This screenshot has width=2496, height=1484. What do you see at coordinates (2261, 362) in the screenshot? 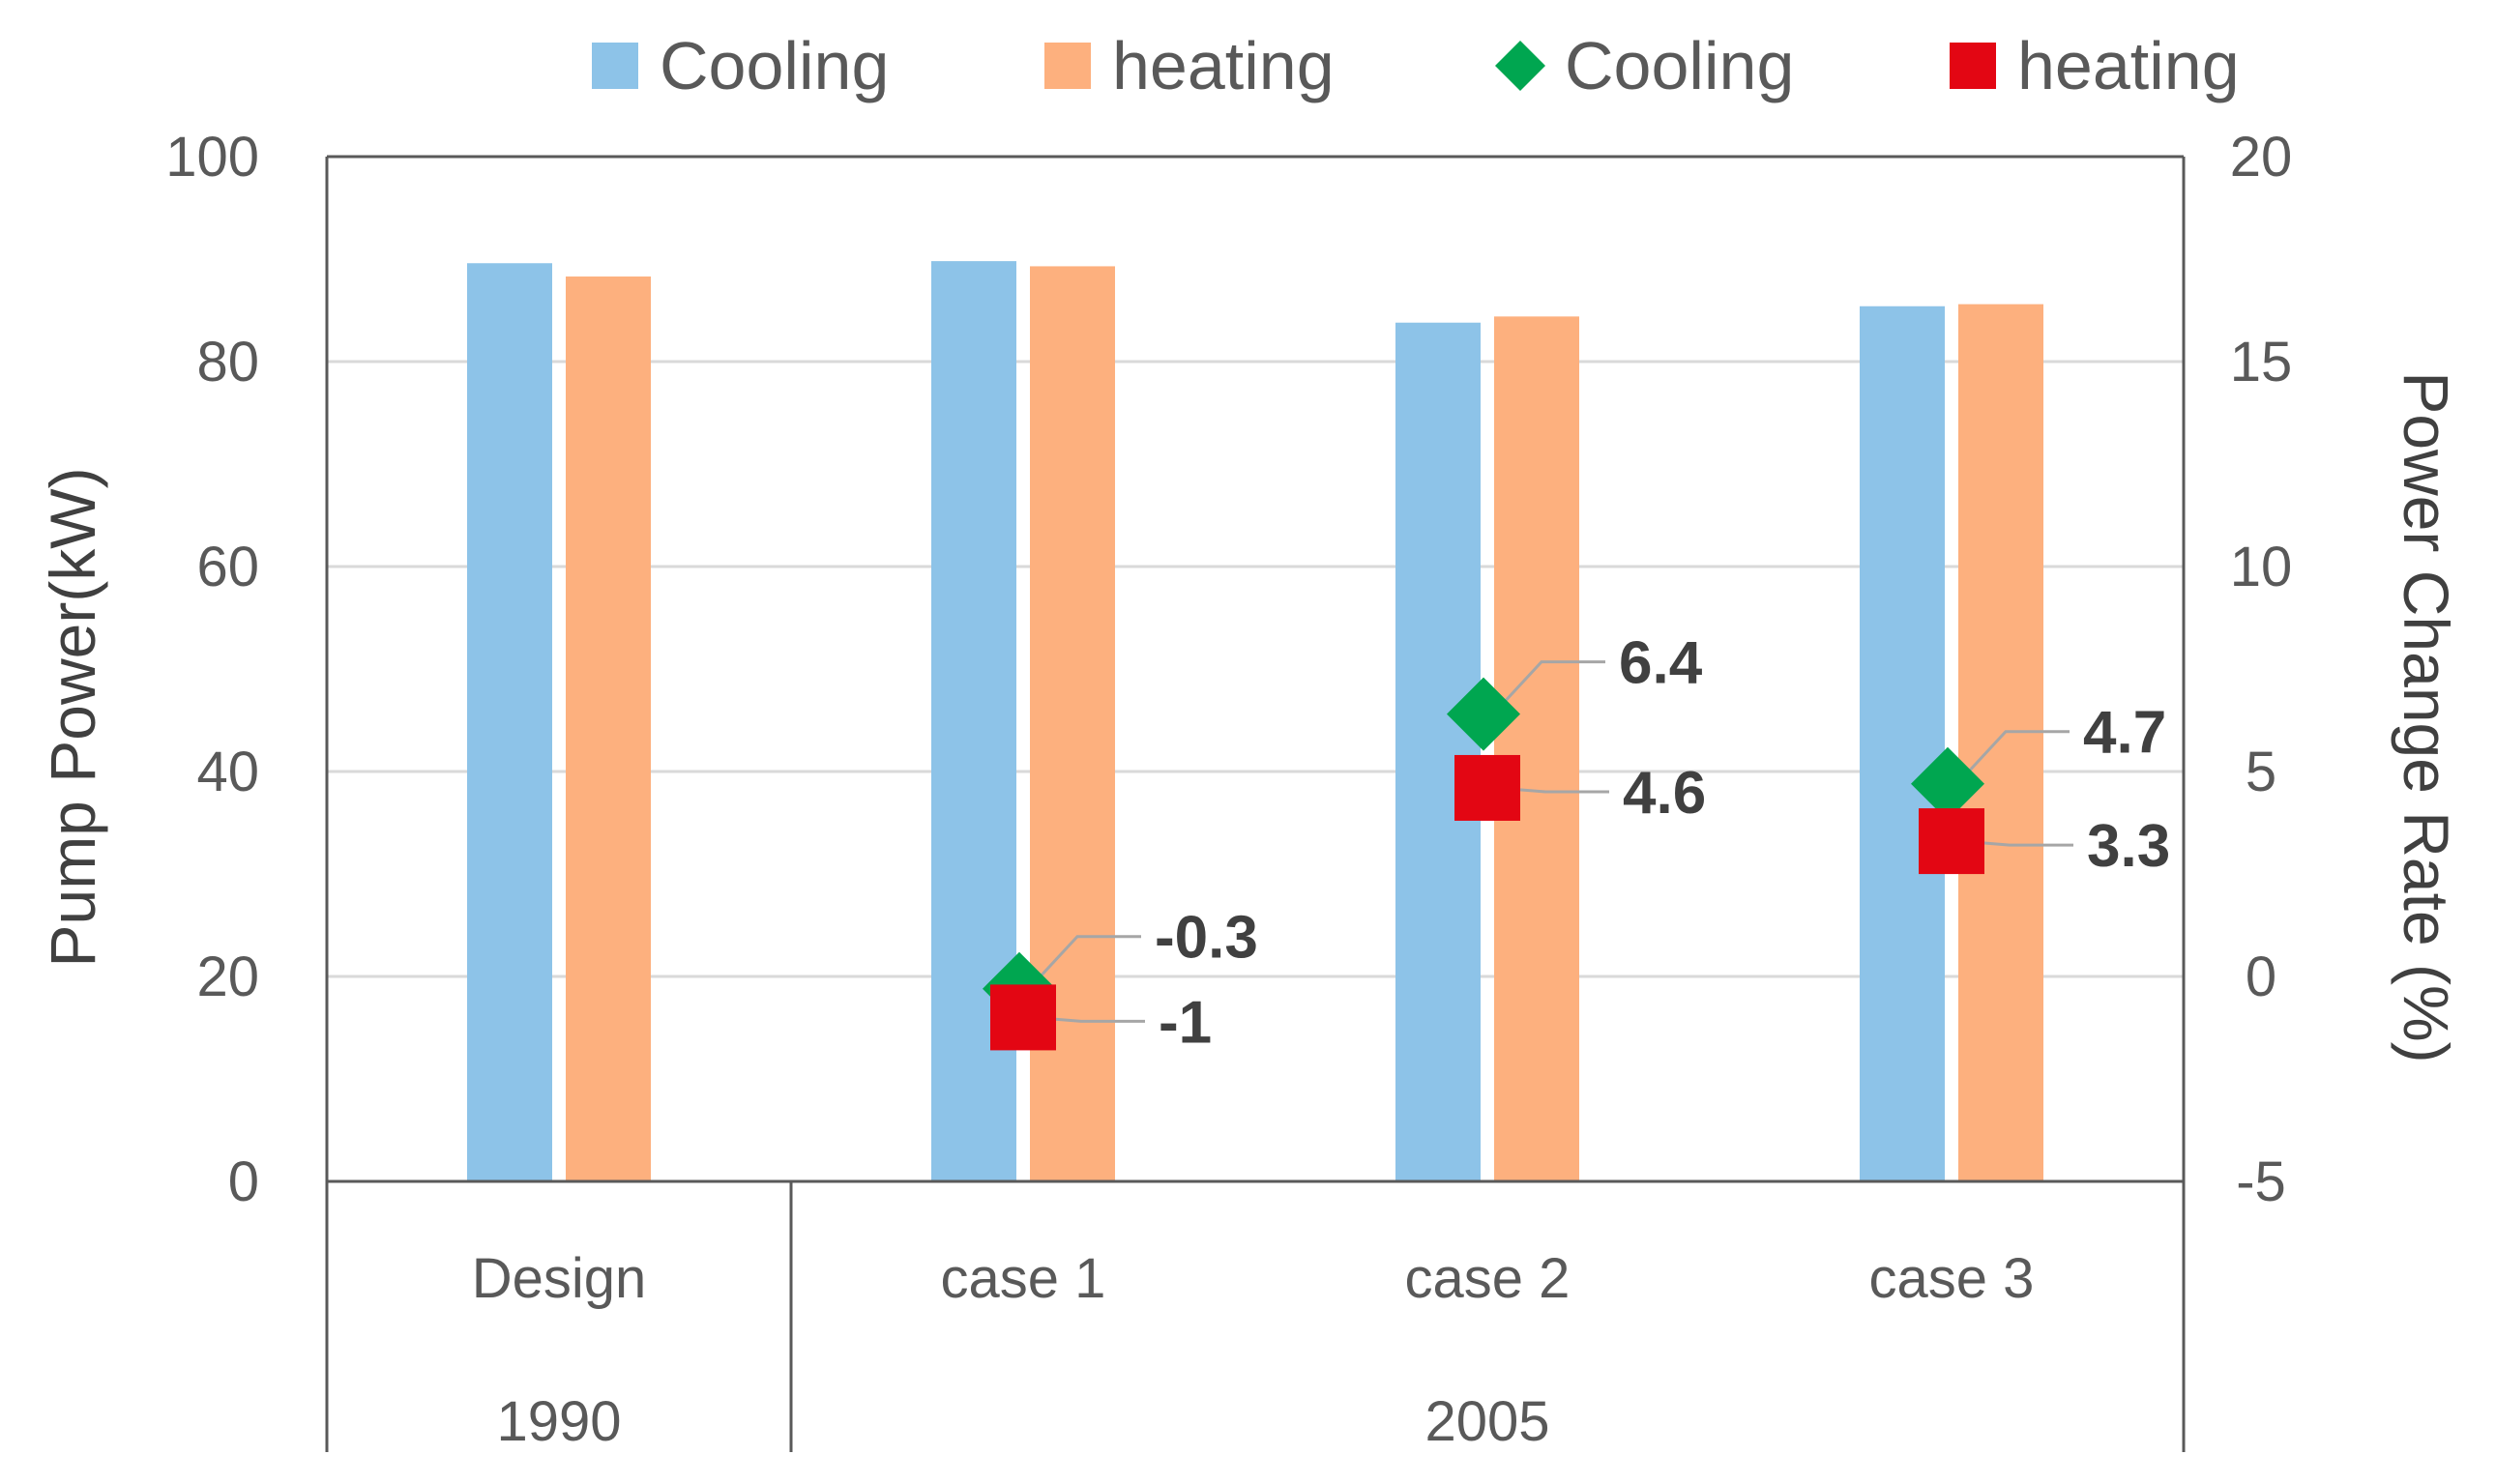
I see `y2-tick-label: 15` at bounding box center [2261, 362].